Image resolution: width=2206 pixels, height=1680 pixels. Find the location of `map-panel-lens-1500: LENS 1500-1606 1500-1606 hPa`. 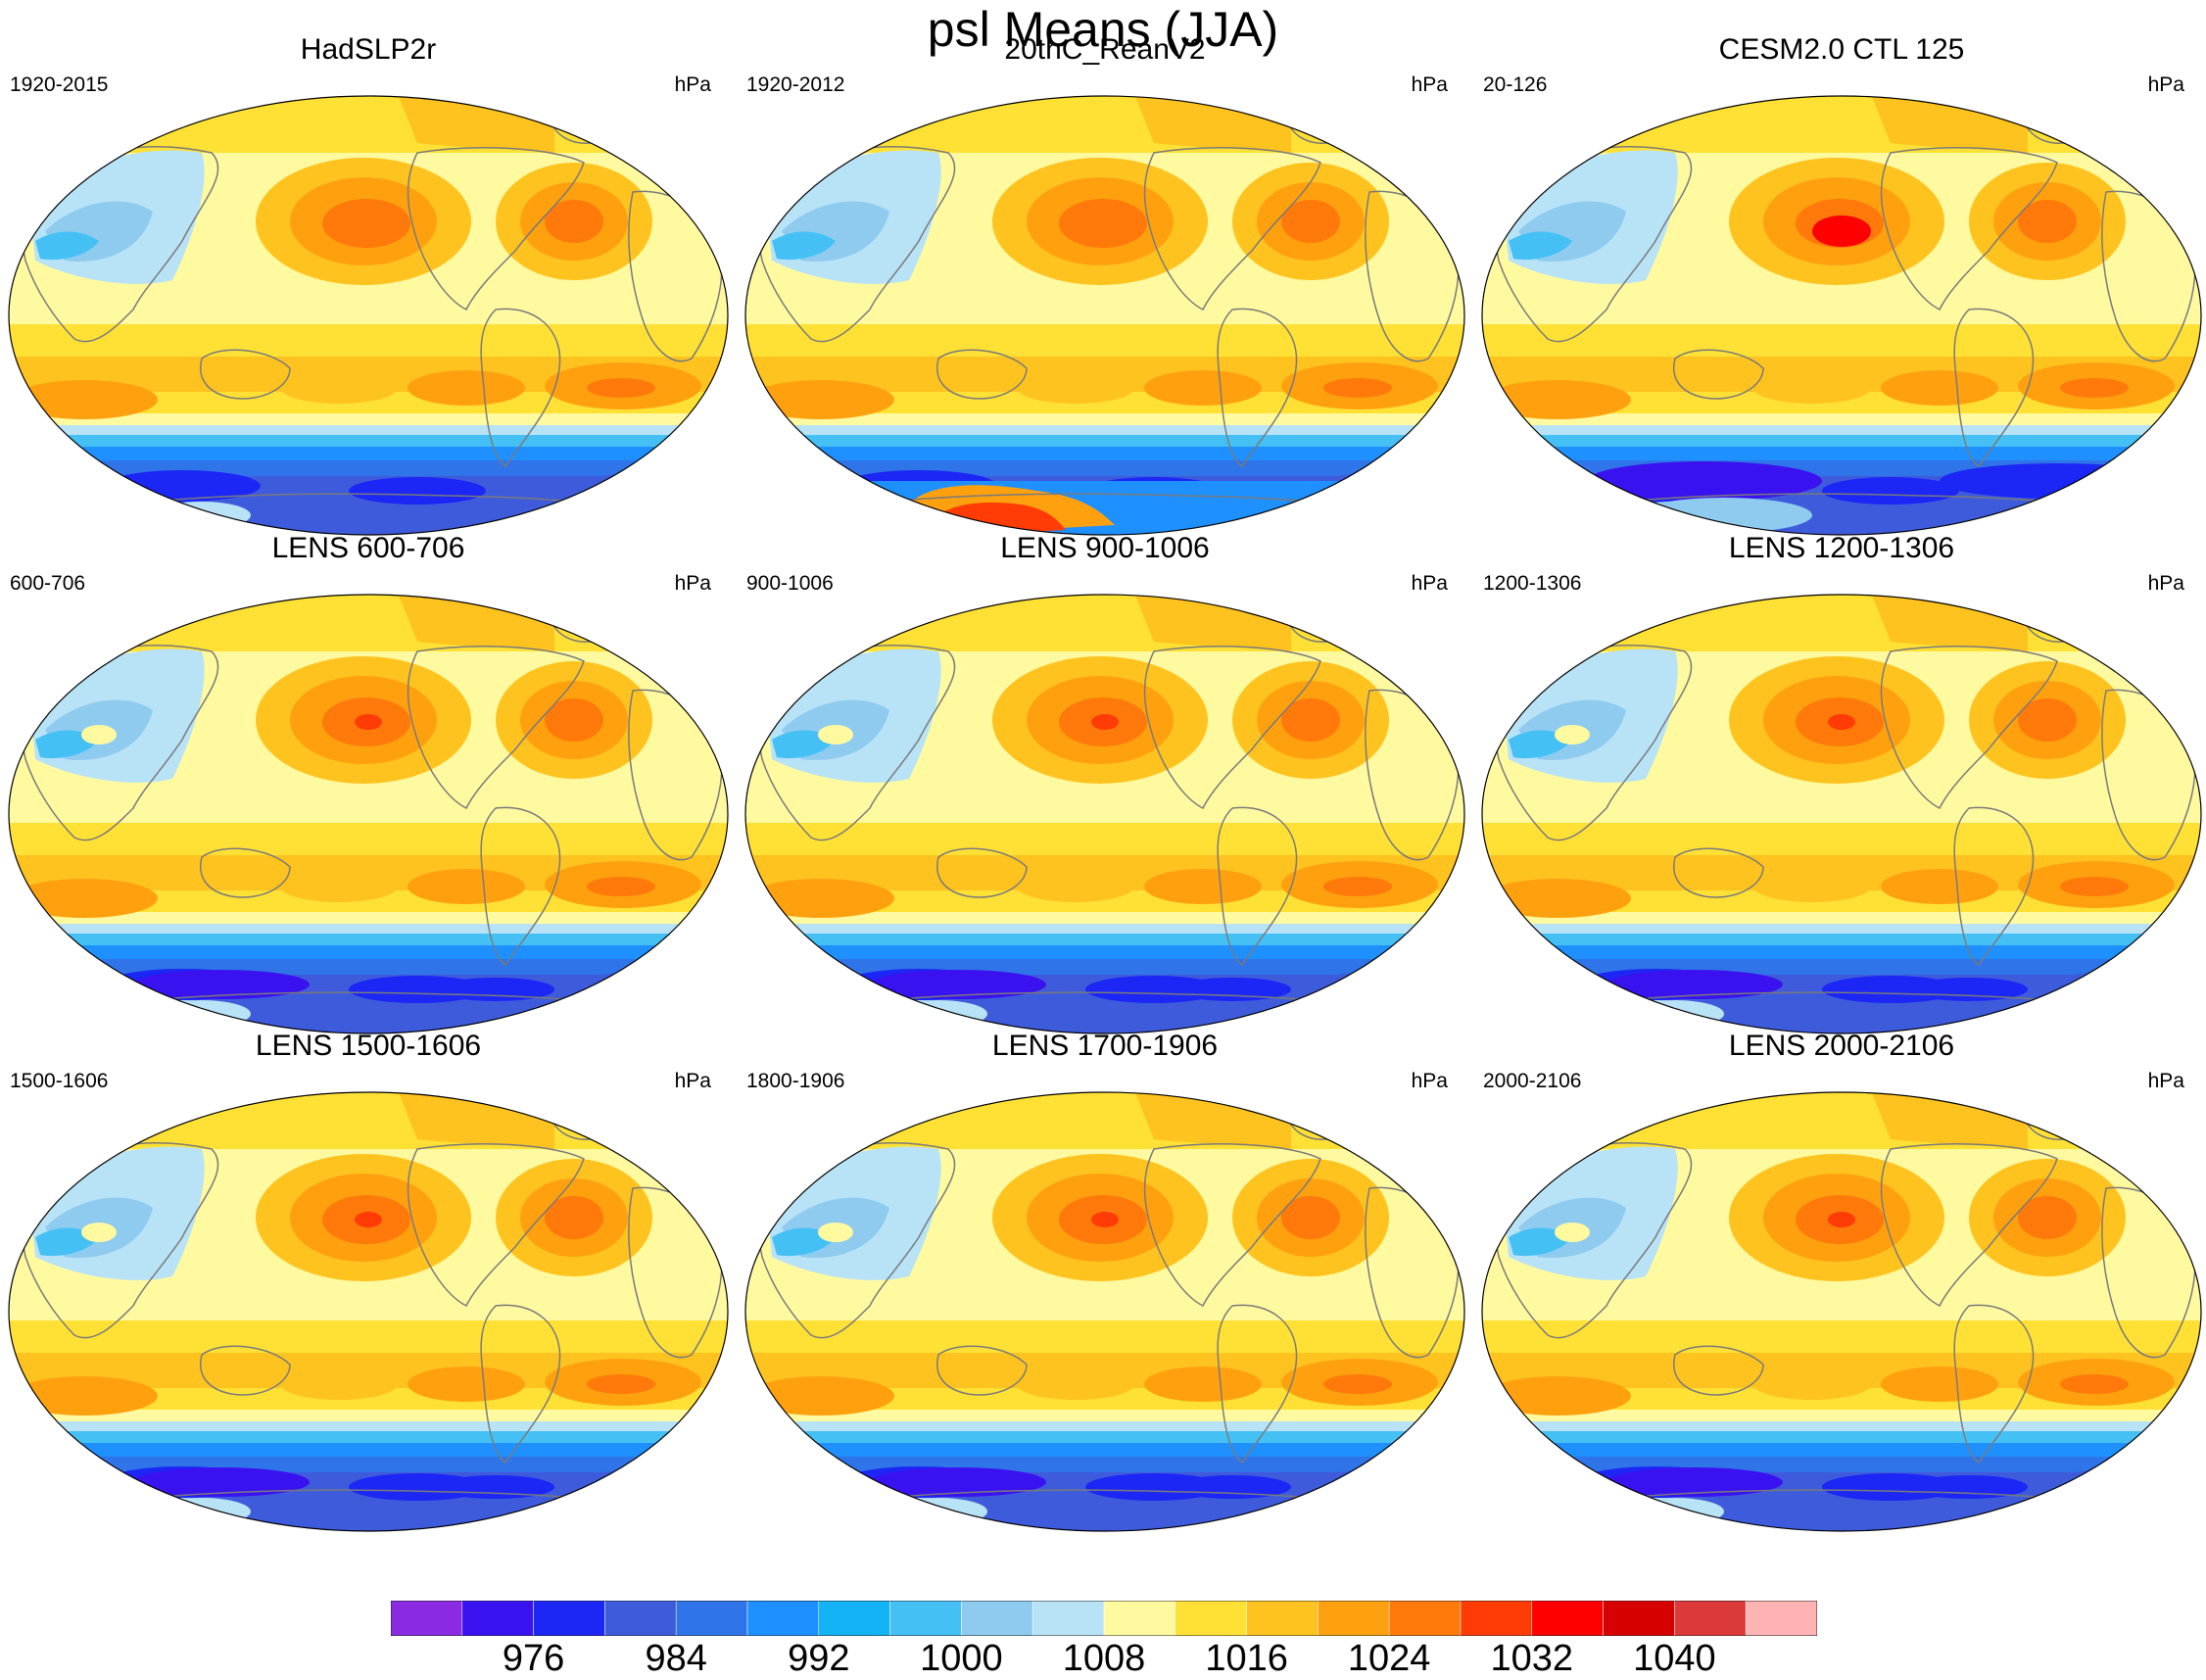

map-panel-lens-1500: LENS 1500-1606 1500-1606 hPa is located at coordinates (368, 1281).